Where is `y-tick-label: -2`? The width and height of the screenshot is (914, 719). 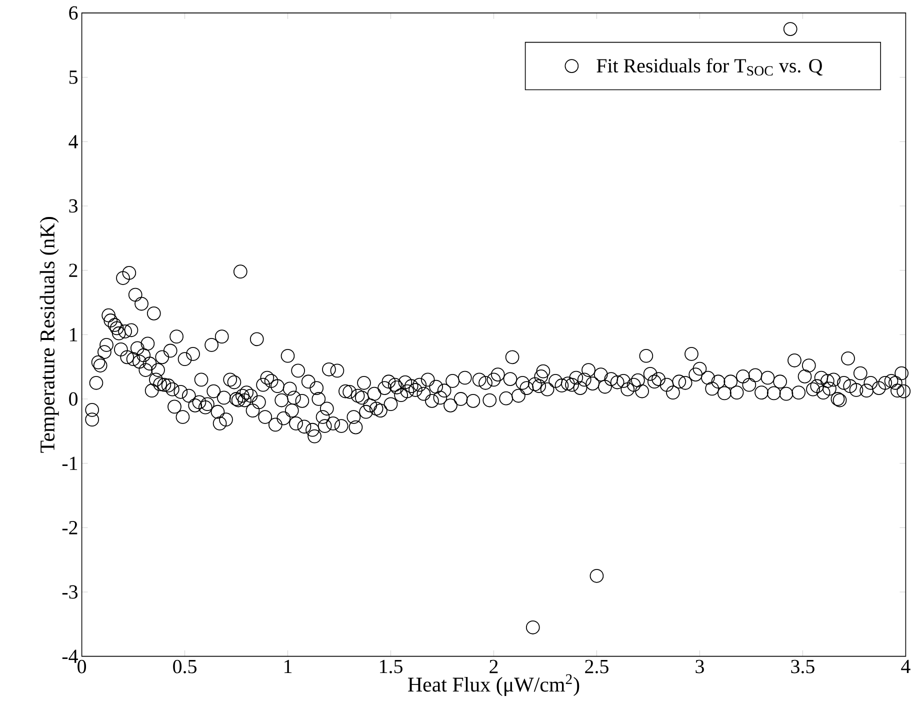
y-tick-label: -2 is located at coordinates (70, 527).